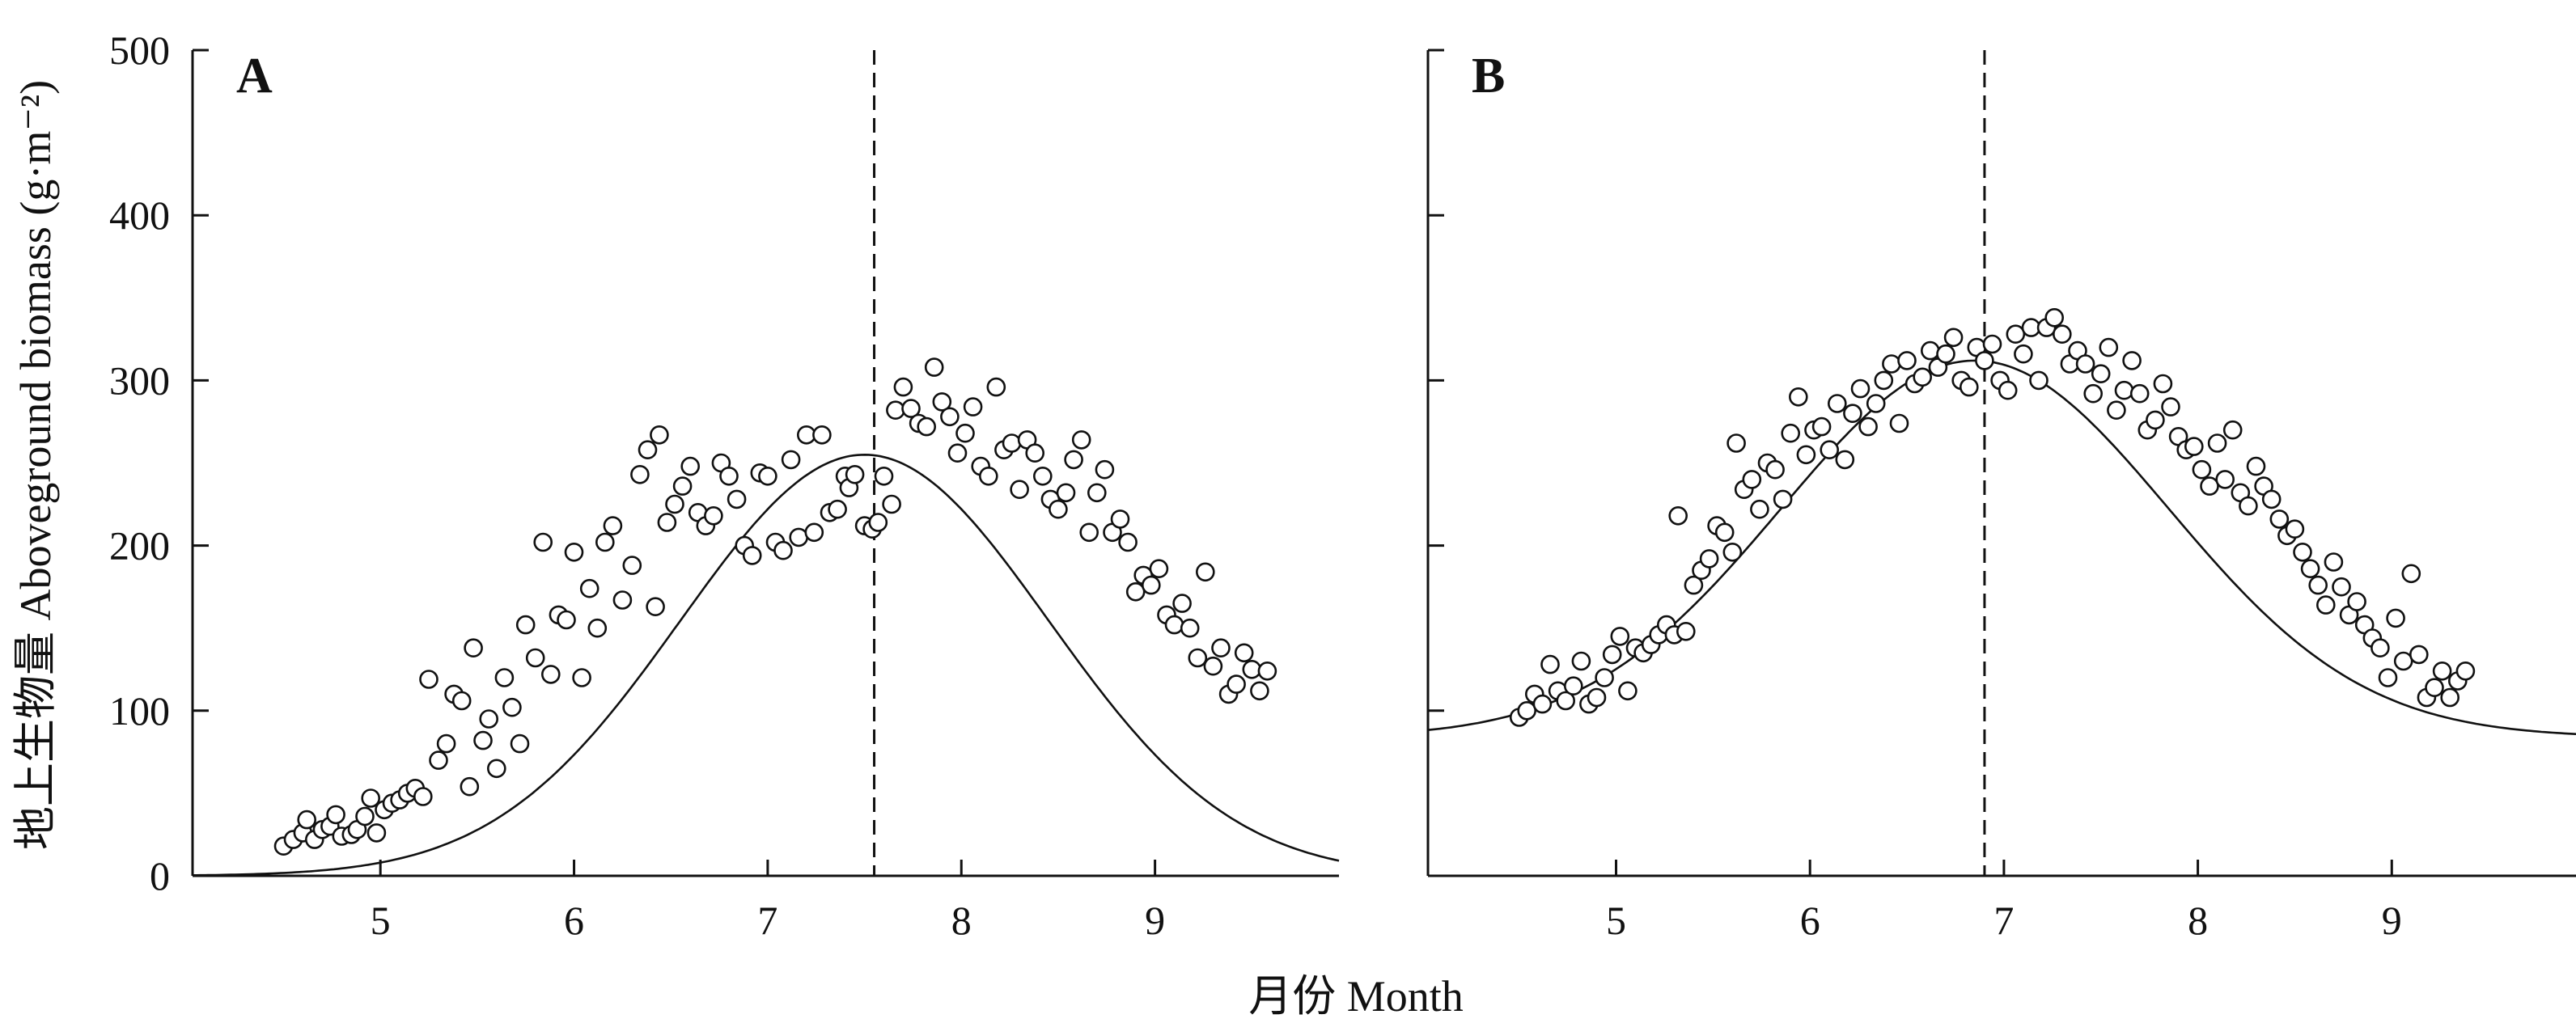 The width and height of the screenshot is (2576, 1023). I want to click on x-tick-label: 5, so click(1616, 920).